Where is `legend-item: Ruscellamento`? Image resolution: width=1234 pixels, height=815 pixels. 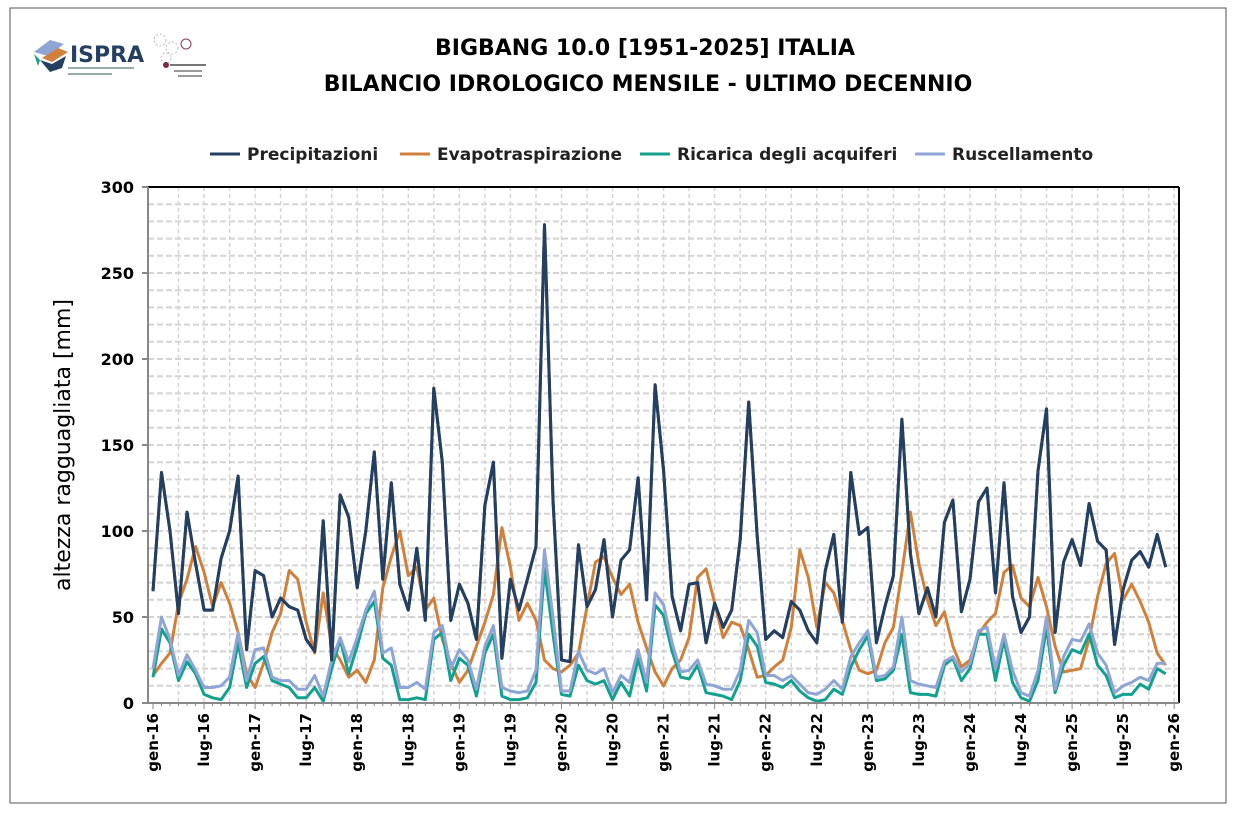
legend-item: Ruscellamento is located at coordinates (1004, 155).